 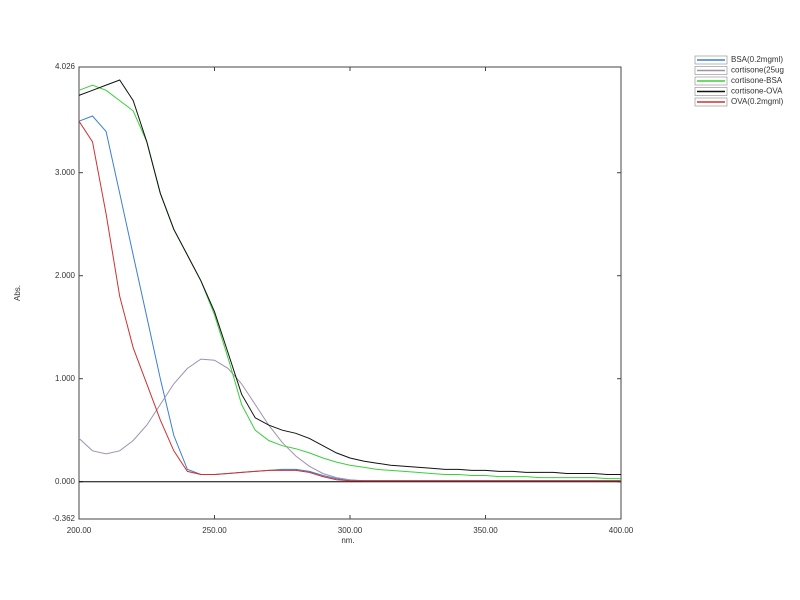 What do you see at coordinates (347, 540) in the screenshot?
I see `x-axis-label: nm.` at bounding box center [347, 540].